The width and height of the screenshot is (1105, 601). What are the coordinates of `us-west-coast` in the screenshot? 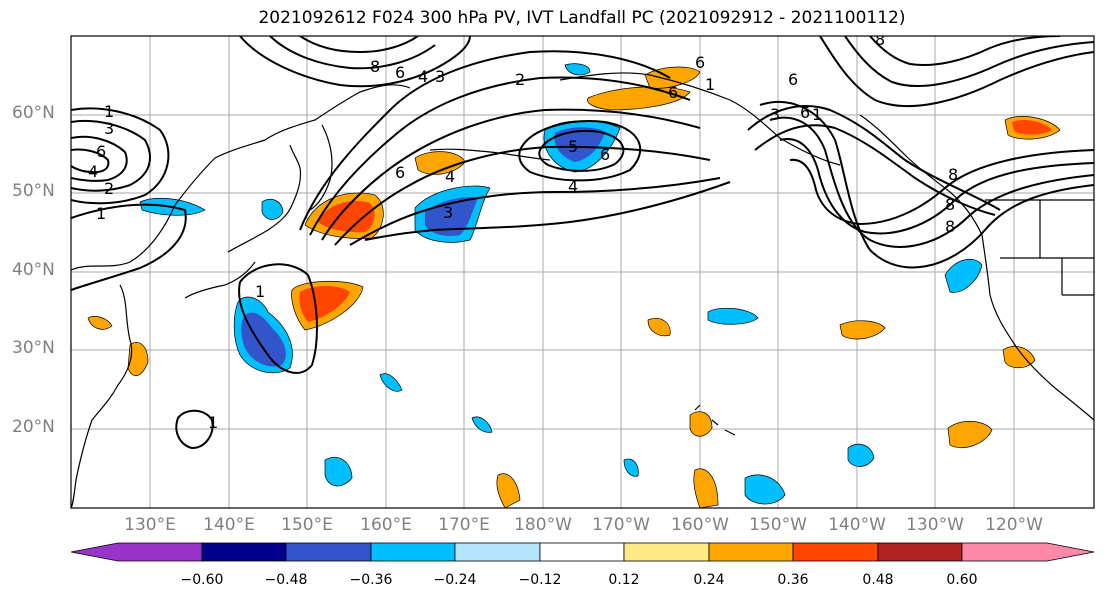 It's located at (1037, 327).